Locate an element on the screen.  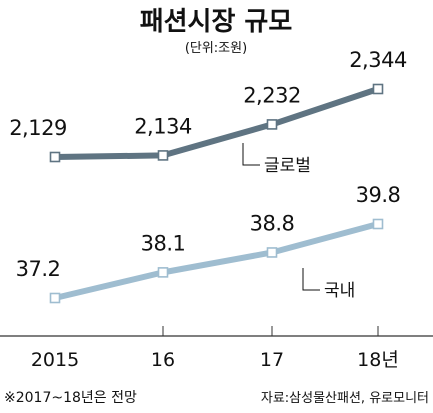
chart-title: 패션시장 규모 is located at coordinates (216, 22).